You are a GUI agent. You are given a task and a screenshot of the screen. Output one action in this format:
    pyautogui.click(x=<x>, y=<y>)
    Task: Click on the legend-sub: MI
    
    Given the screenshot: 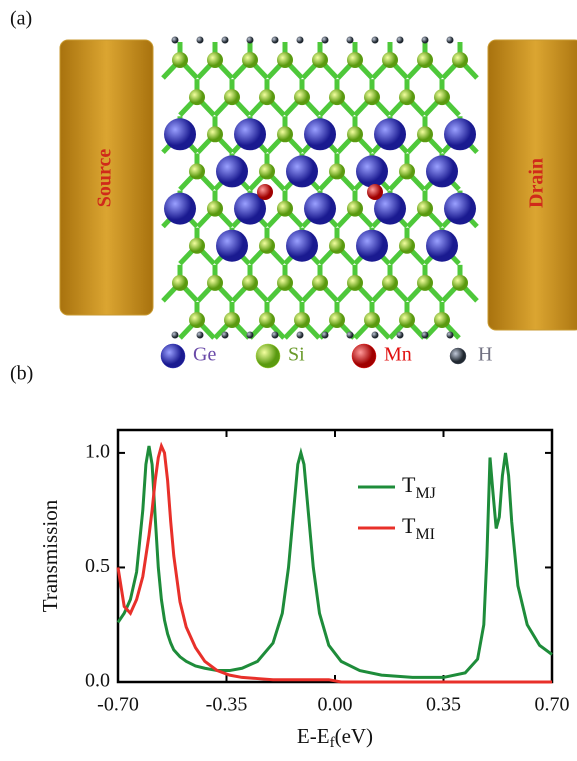 What is the action you would take?
    pyautogui.click(x=425, y=534)
    